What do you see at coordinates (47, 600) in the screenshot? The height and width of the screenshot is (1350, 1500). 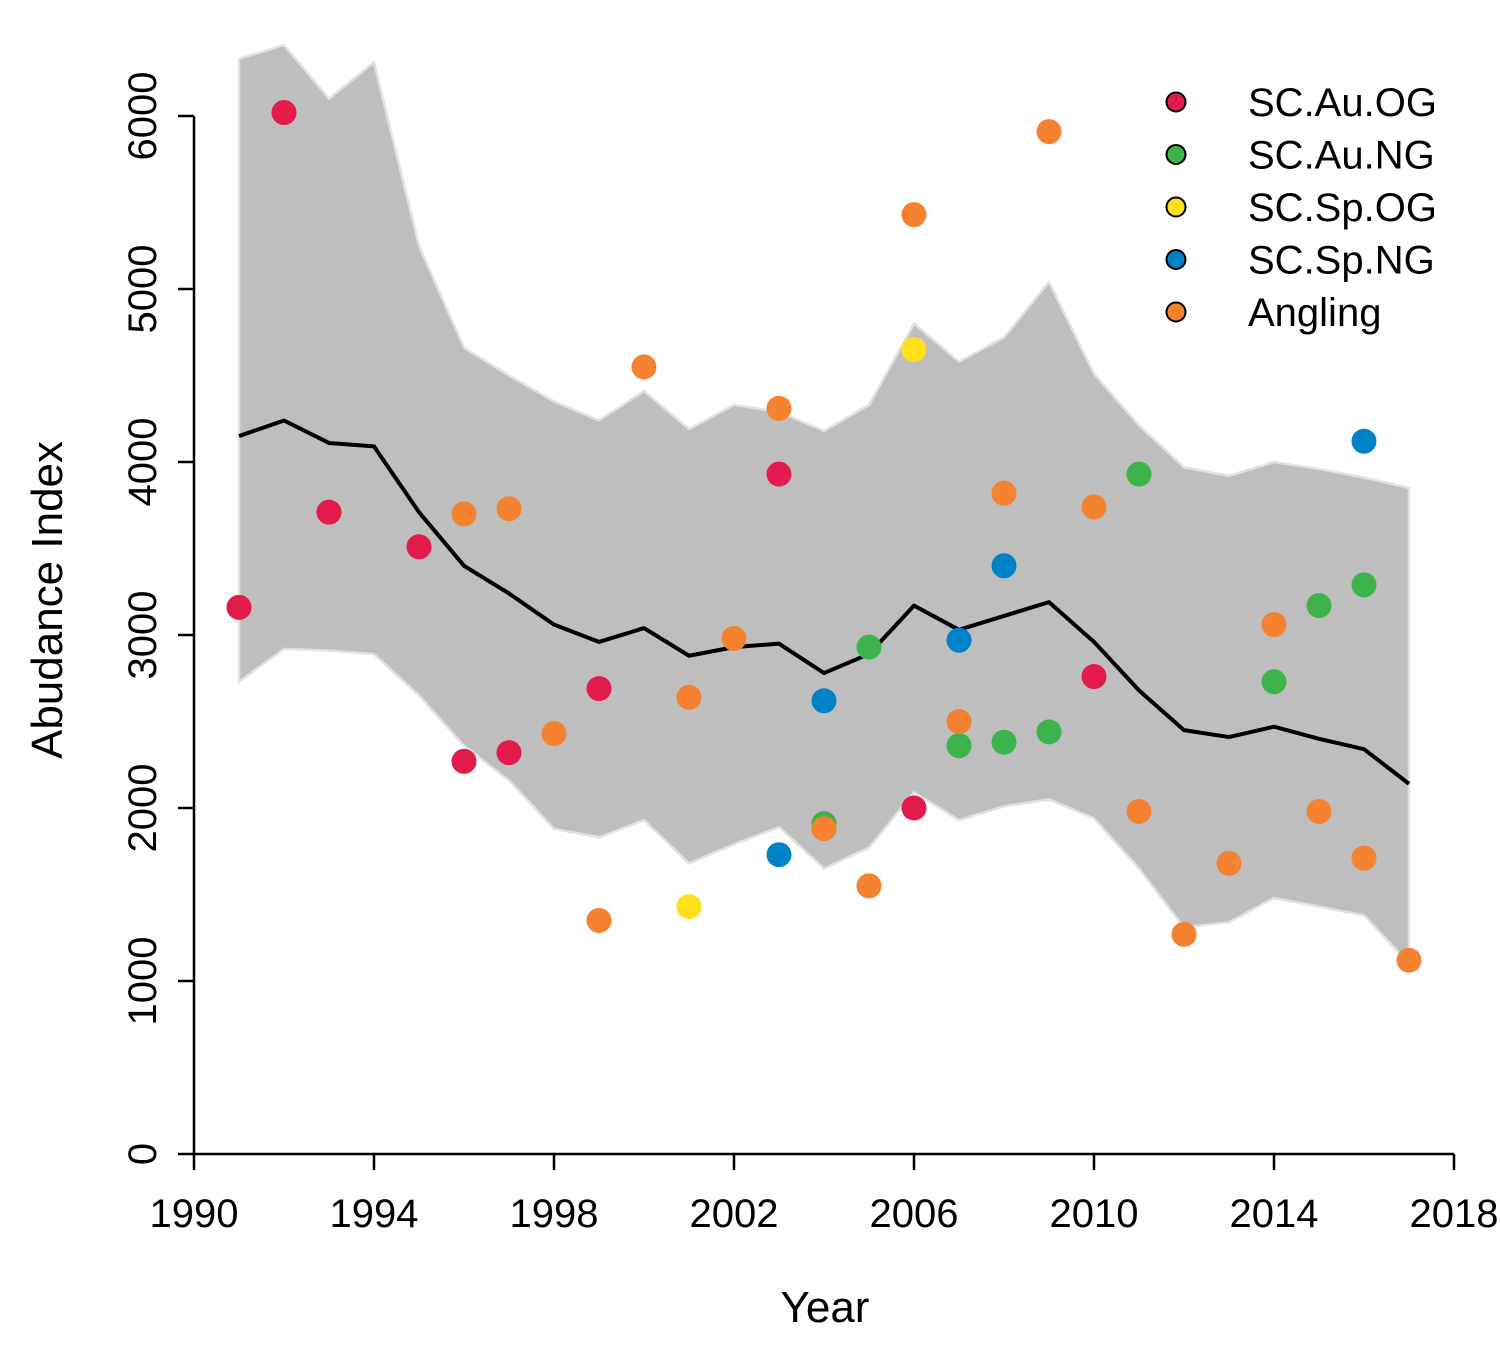 I see `y-axis-title: Abudance Index` at bounding box center [47, 600].